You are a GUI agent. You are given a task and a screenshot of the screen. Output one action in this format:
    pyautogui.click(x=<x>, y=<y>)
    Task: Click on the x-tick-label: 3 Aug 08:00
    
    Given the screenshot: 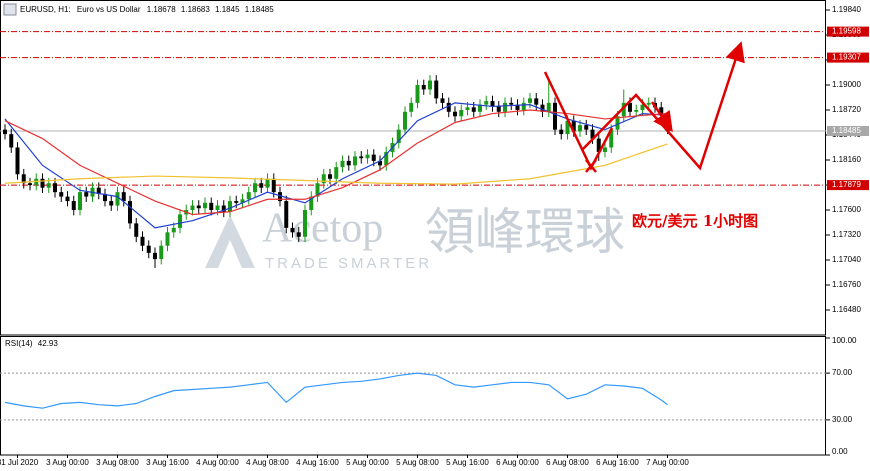 What is the action you would take?
    pyautogui.click(x=117, y=462)
    